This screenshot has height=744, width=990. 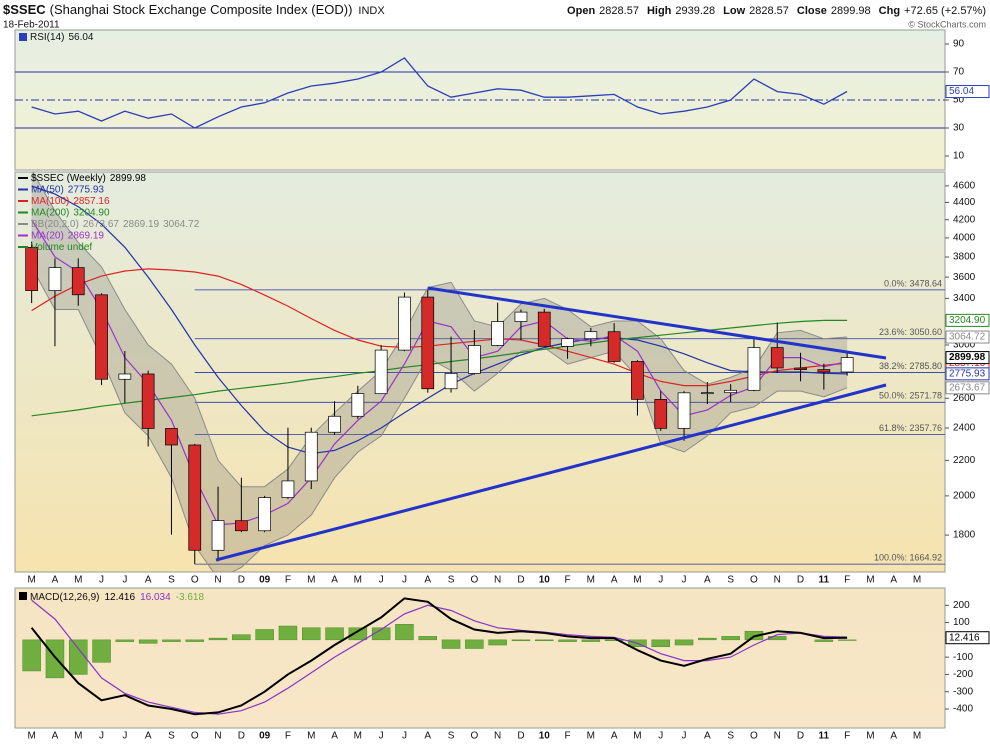 What do you see at coordinates (963, 709) in the screenshot?
I see `y-tick-label: -400` at bounding box center [963, 709].